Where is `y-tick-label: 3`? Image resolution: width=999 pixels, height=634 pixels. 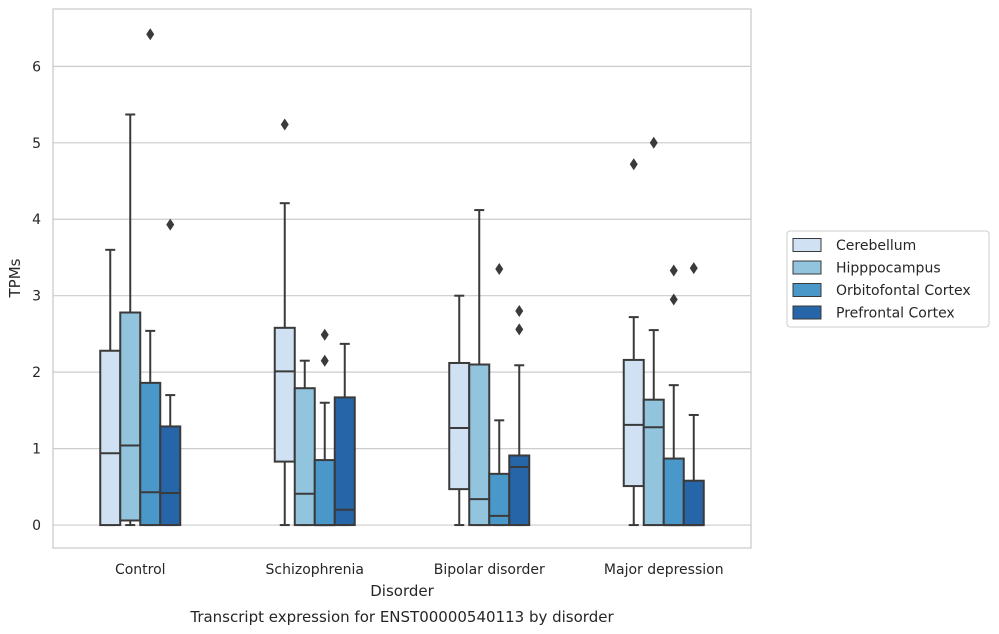
y-tick-label: 3 is located at coordinates (36, 297).